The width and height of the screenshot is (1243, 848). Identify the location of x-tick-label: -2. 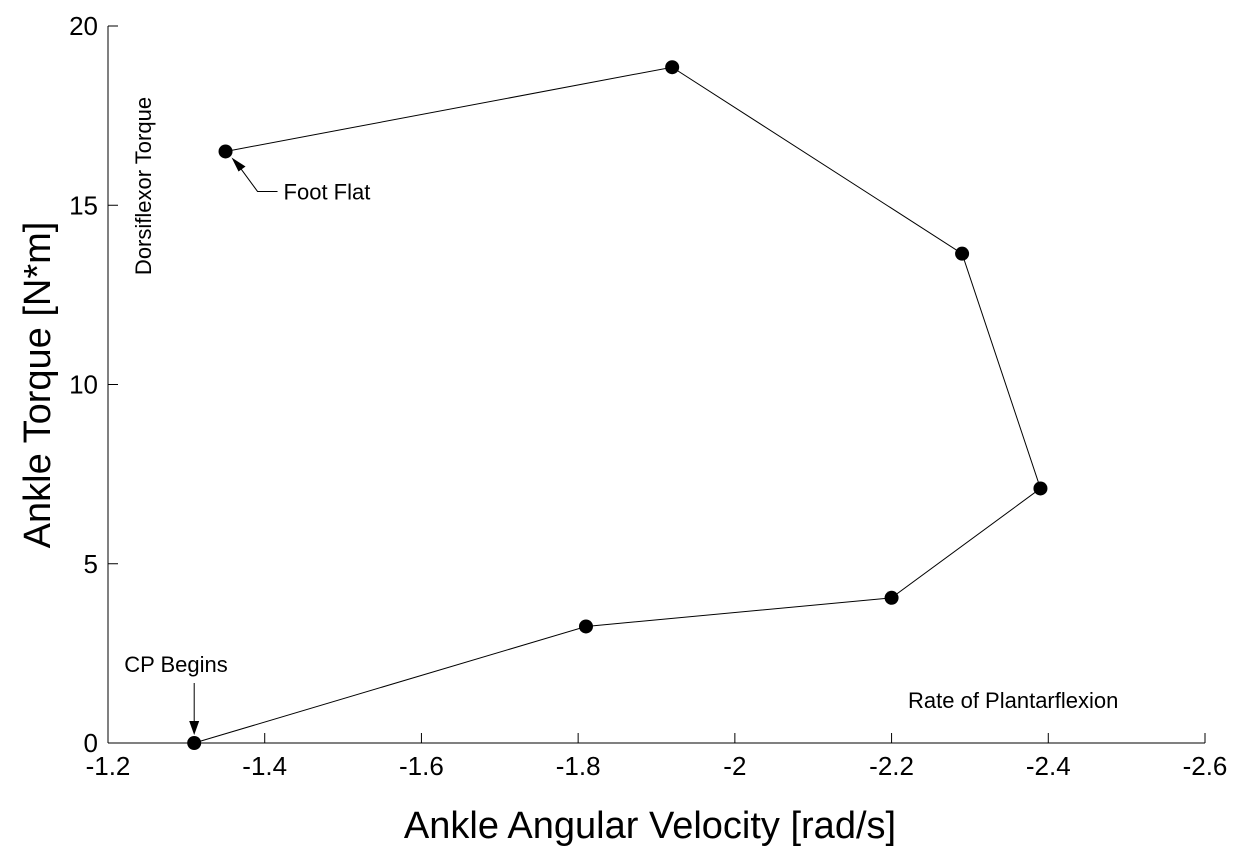
(734, 766).